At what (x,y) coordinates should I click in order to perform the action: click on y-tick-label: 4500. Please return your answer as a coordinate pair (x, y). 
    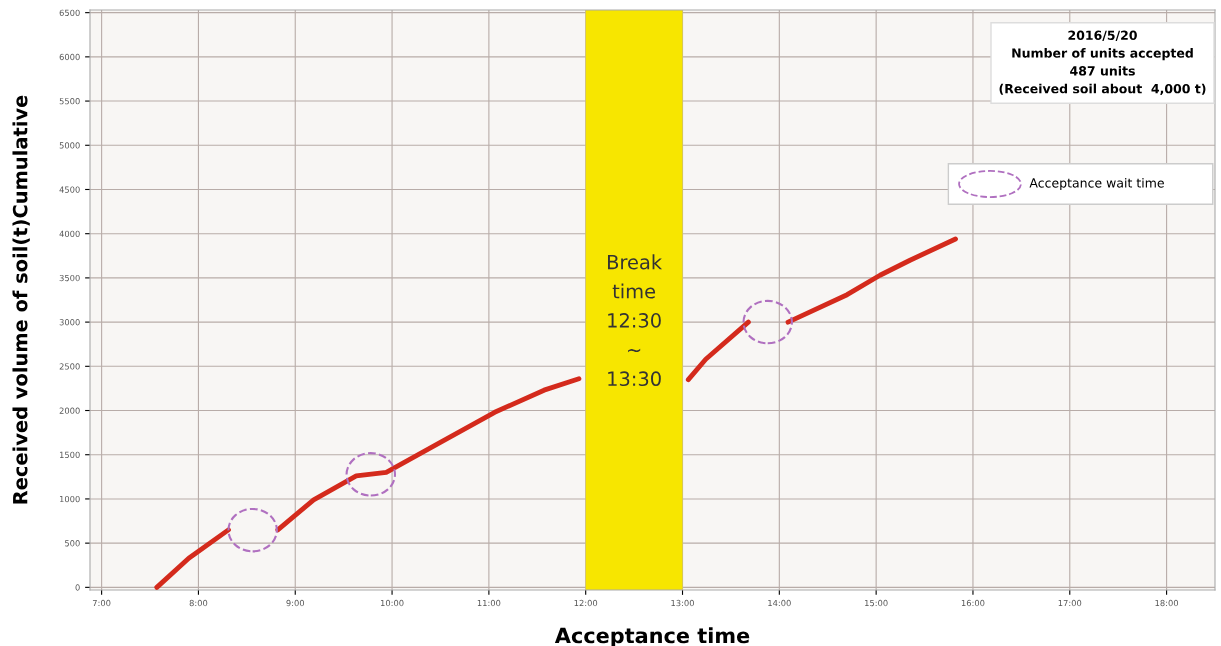
    Looking at the image, I should click on (69, 189).